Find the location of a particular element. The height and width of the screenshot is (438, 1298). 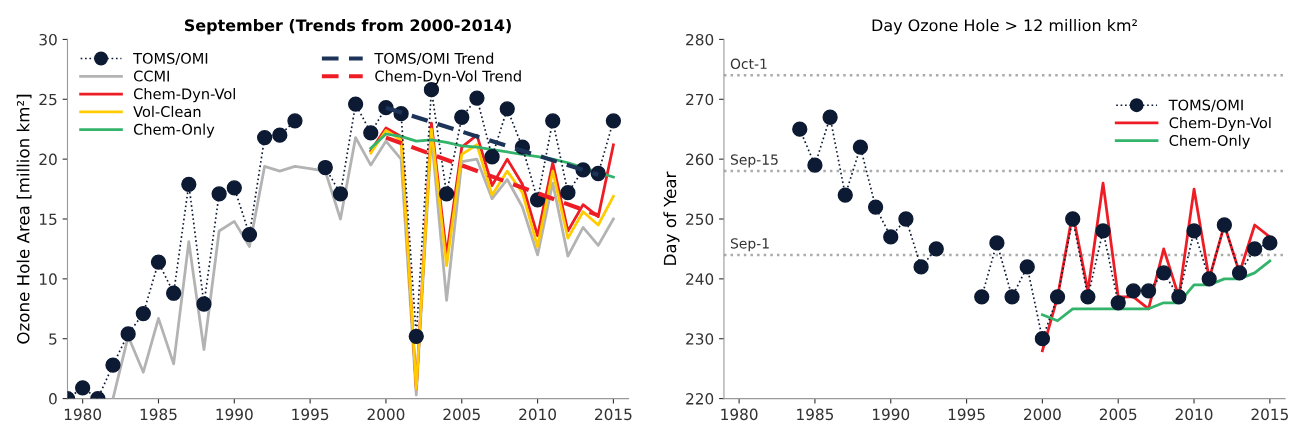

y-tick-label: 25 is located at coordinates (48, 99).